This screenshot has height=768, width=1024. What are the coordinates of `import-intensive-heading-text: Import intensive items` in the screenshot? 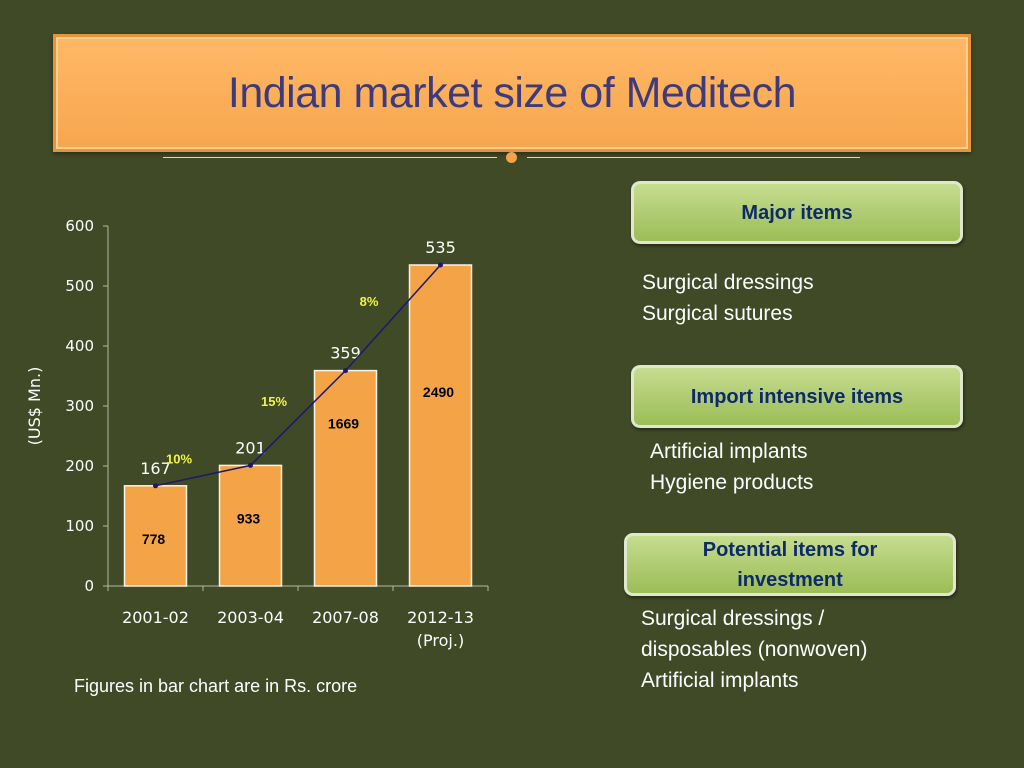 It's located at (797, 396).